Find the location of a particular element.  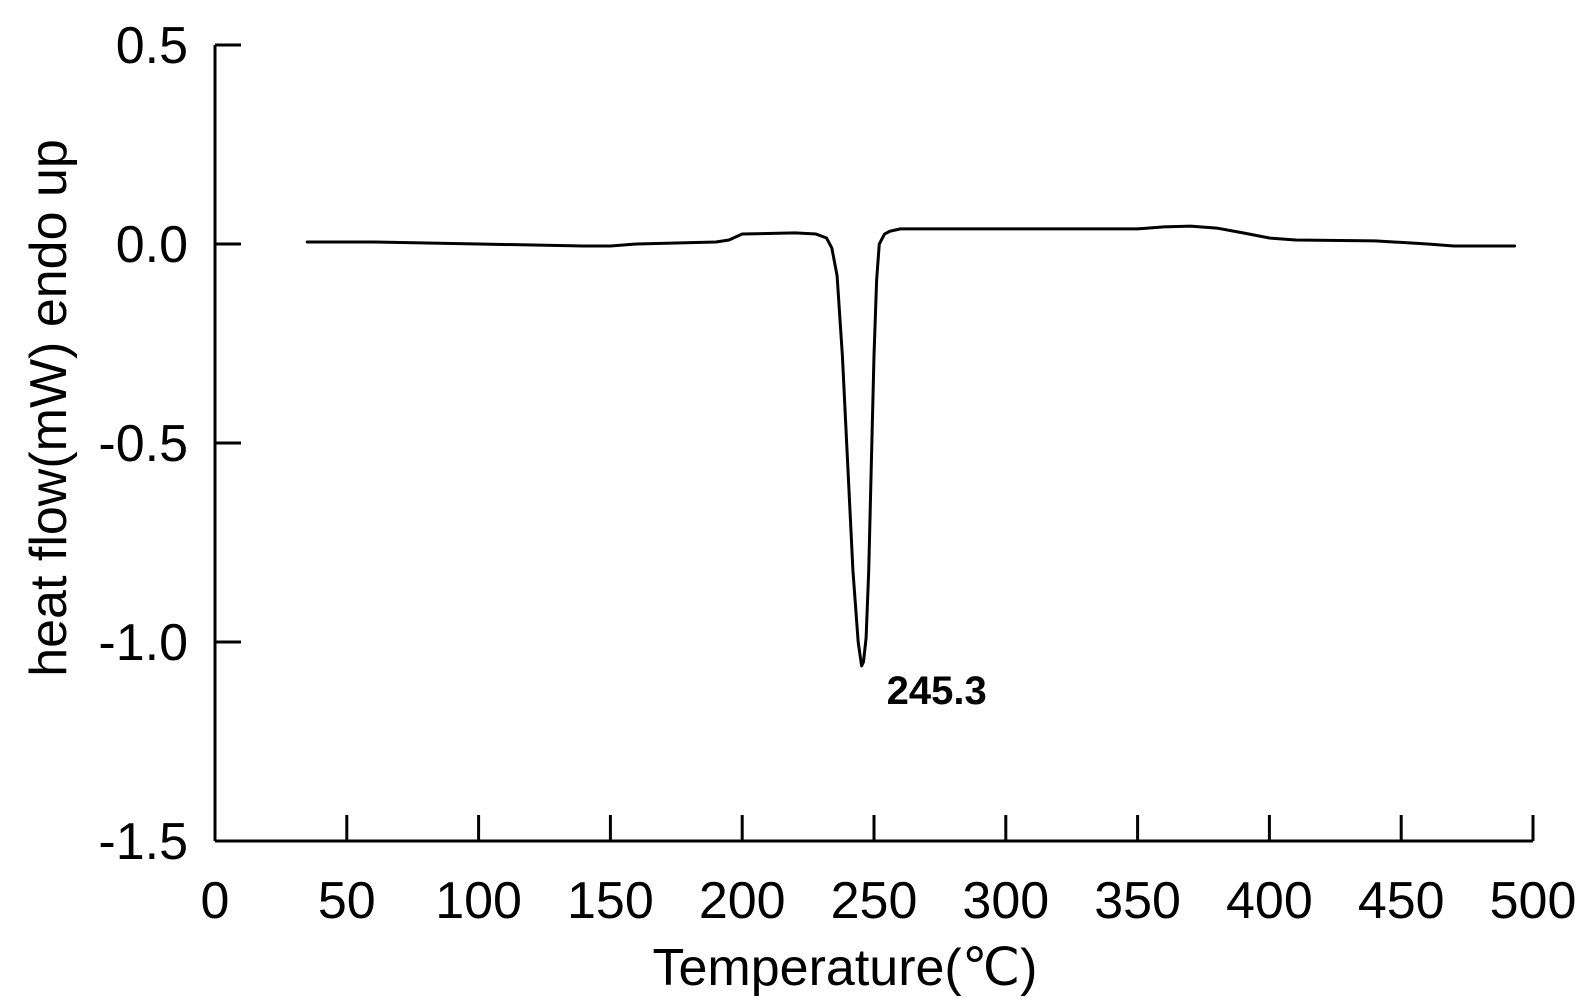

x-tick-label: 50 is located at coordinates (347, 901).